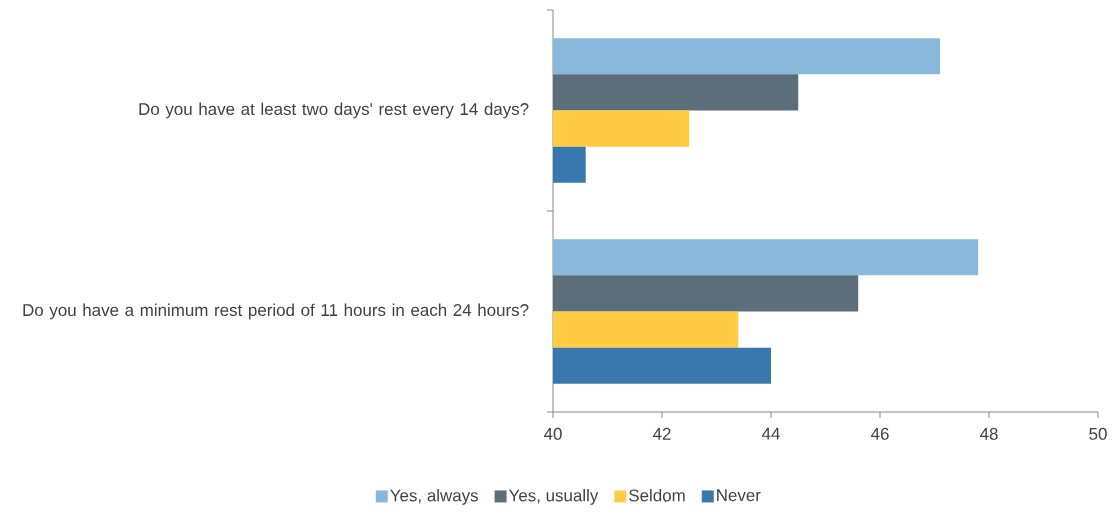  Describe the element at coordinates (661, 433) in the screenshot. I see `x-tick-label: 42` at that location.